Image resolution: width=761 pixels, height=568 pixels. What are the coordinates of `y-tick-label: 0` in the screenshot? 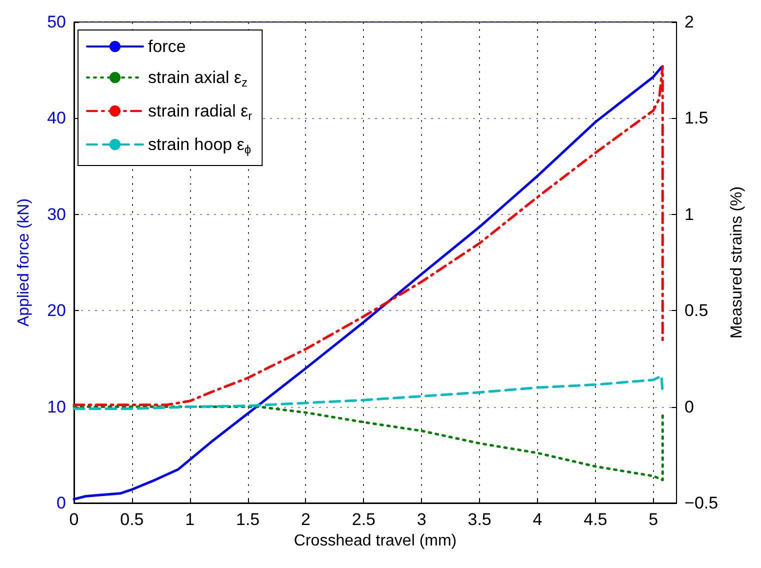 It's located at (61, 503).